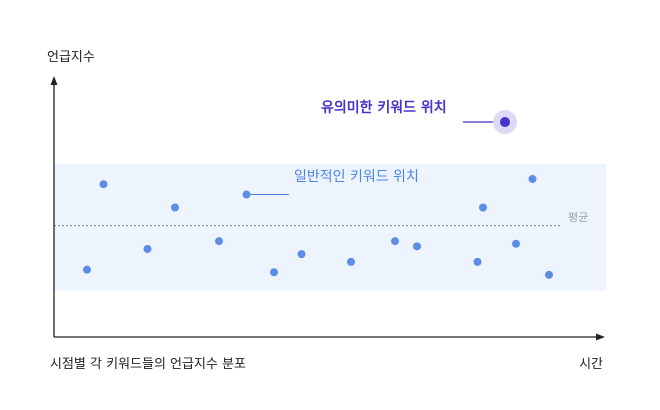 This screenshot has height=410, width=660. Describe the element at coordinates (384, 108) in the screenshot. I see `significant-keyword-annotation: 유의미한 키워드 위치` at that location.